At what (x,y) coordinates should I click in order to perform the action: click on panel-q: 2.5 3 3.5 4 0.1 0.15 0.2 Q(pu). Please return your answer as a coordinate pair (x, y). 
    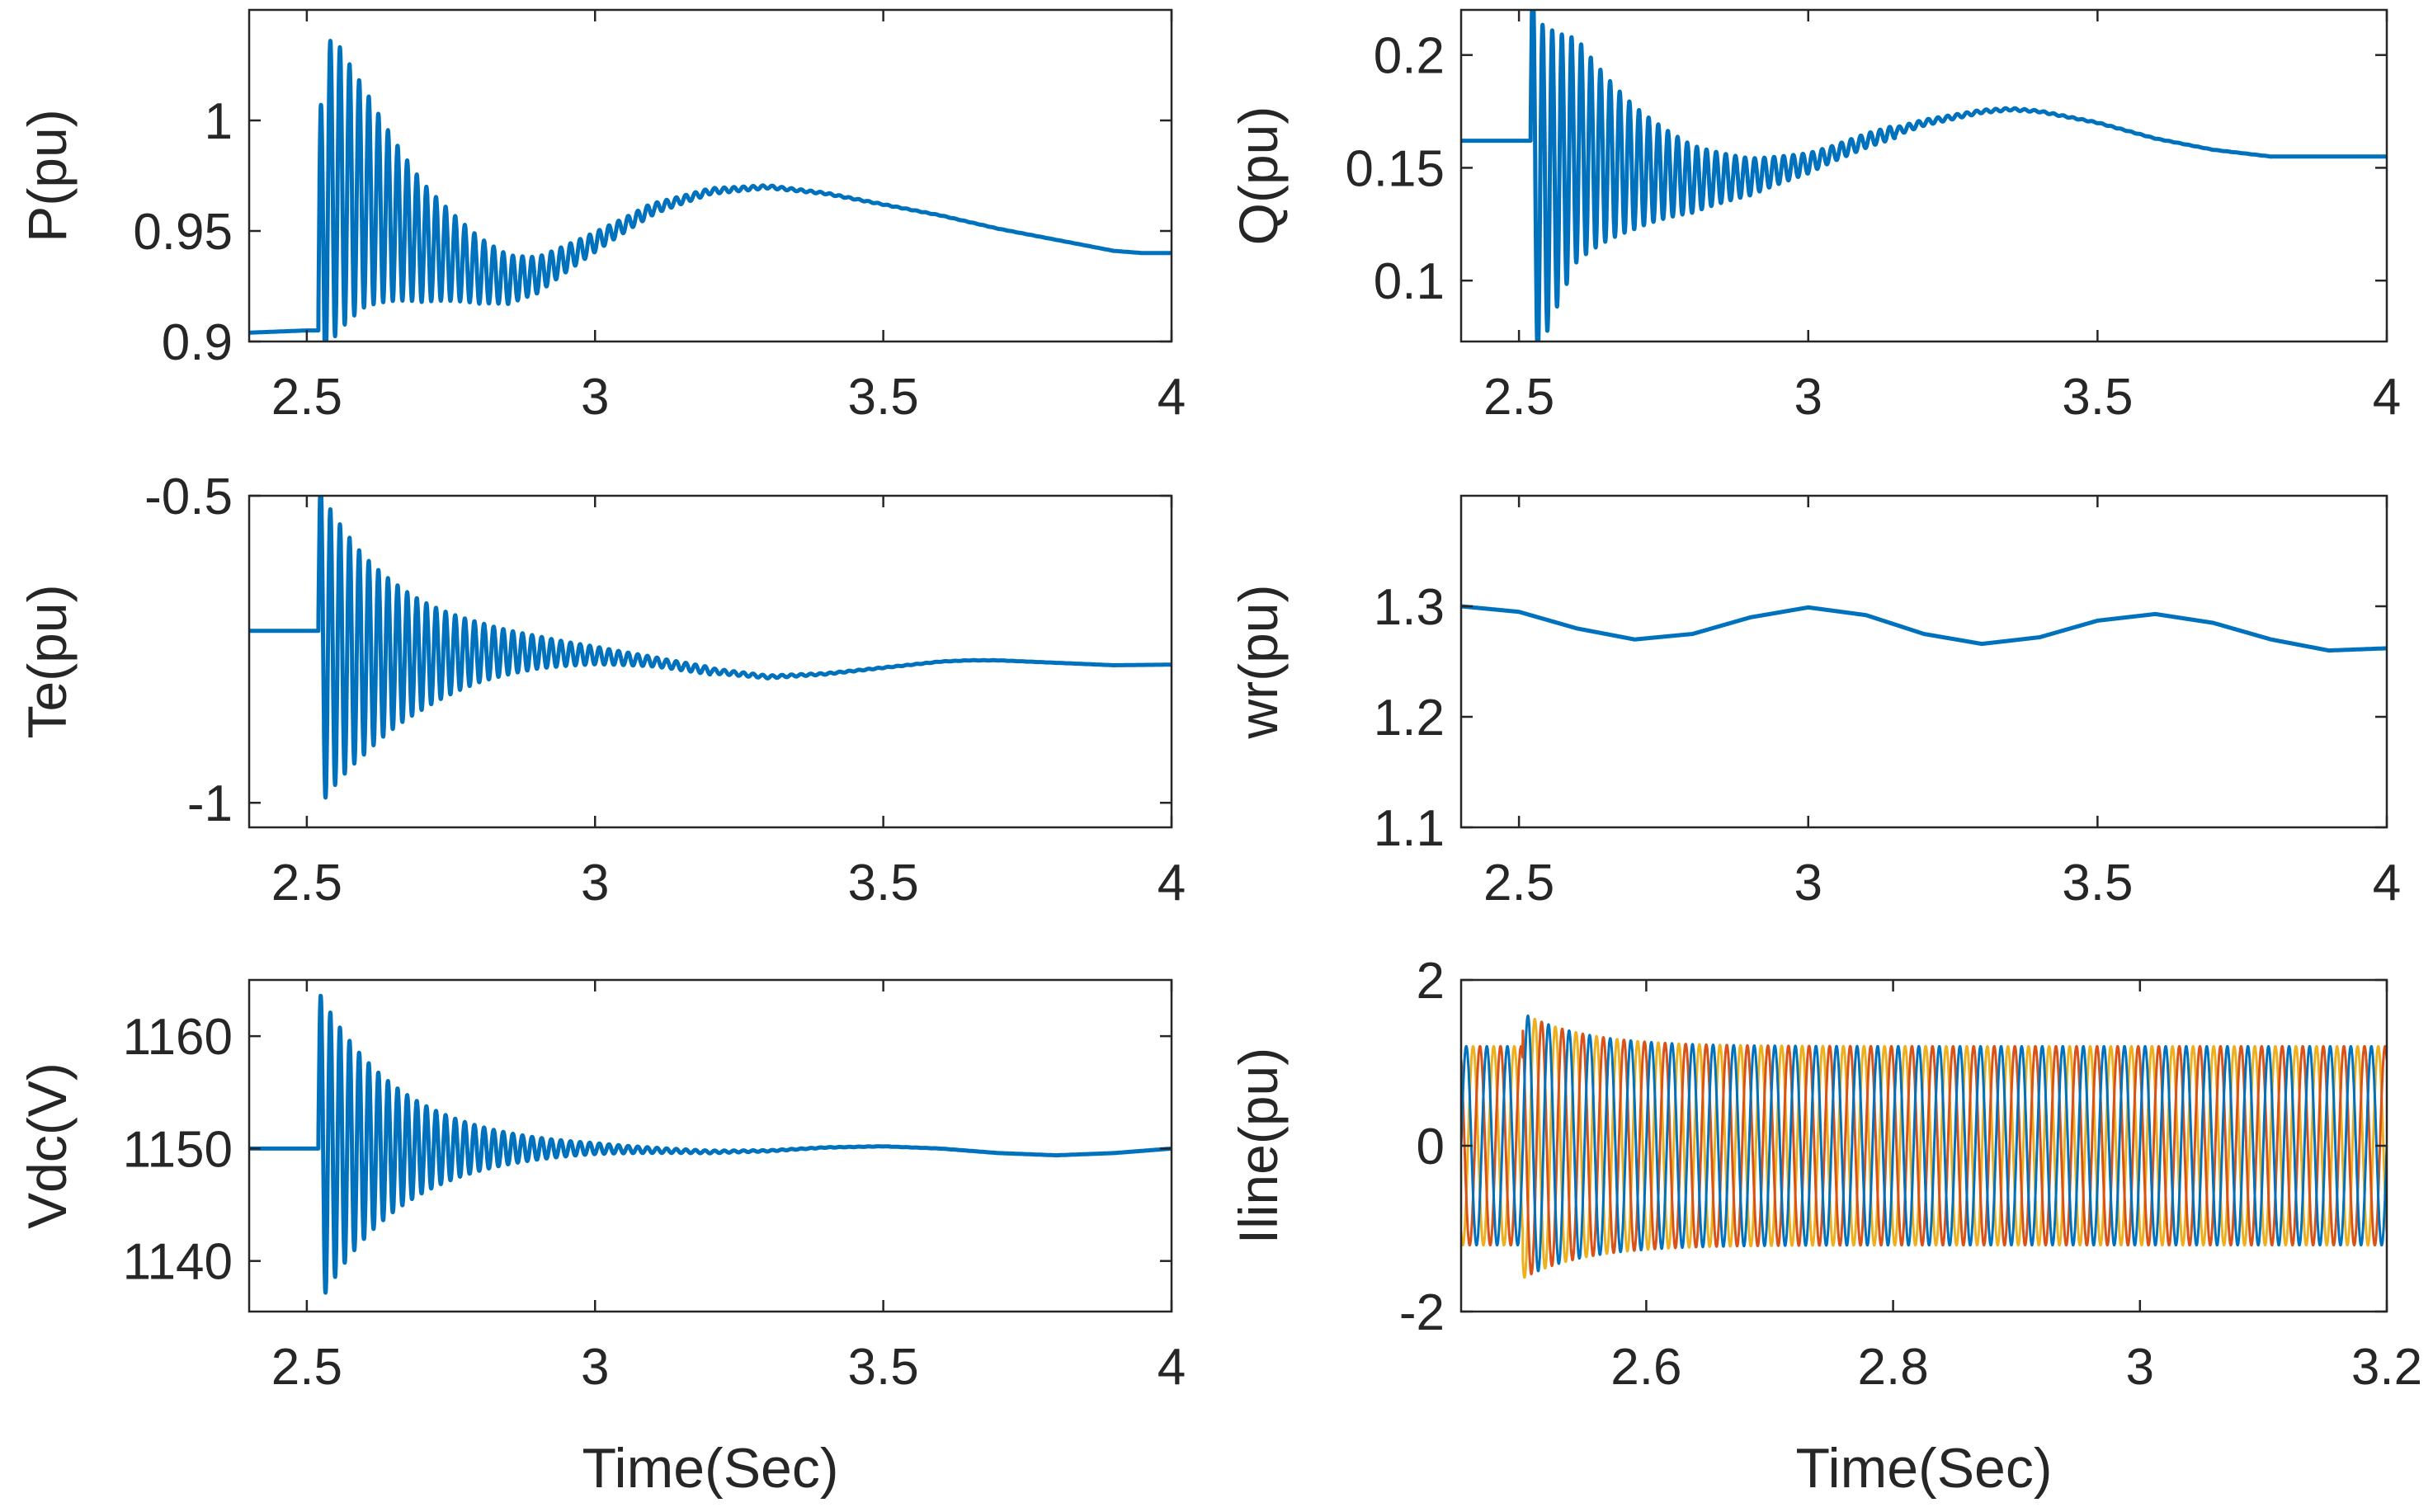
    Looking at the image, I should click on (1815, 217).